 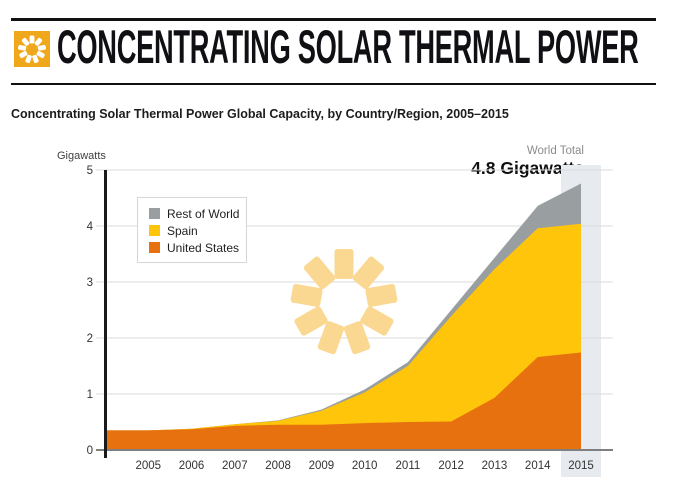 I want to click on x-tick-label-2013: 2013, so click(x=495, y=466).